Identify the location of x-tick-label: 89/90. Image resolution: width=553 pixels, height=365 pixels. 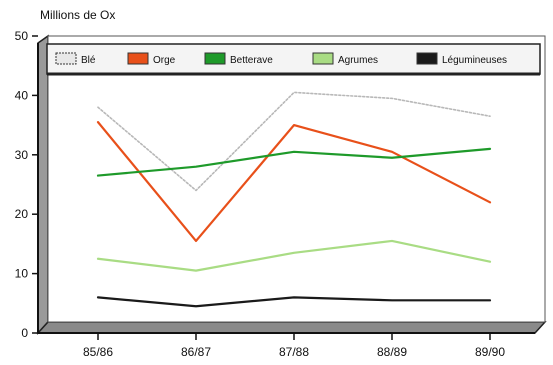
(490, 352).